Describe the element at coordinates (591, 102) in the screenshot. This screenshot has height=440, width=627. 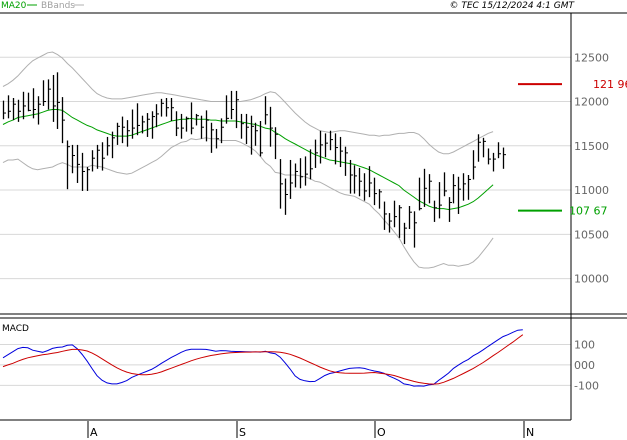
I see `price-tick-label: 12000` at that location.